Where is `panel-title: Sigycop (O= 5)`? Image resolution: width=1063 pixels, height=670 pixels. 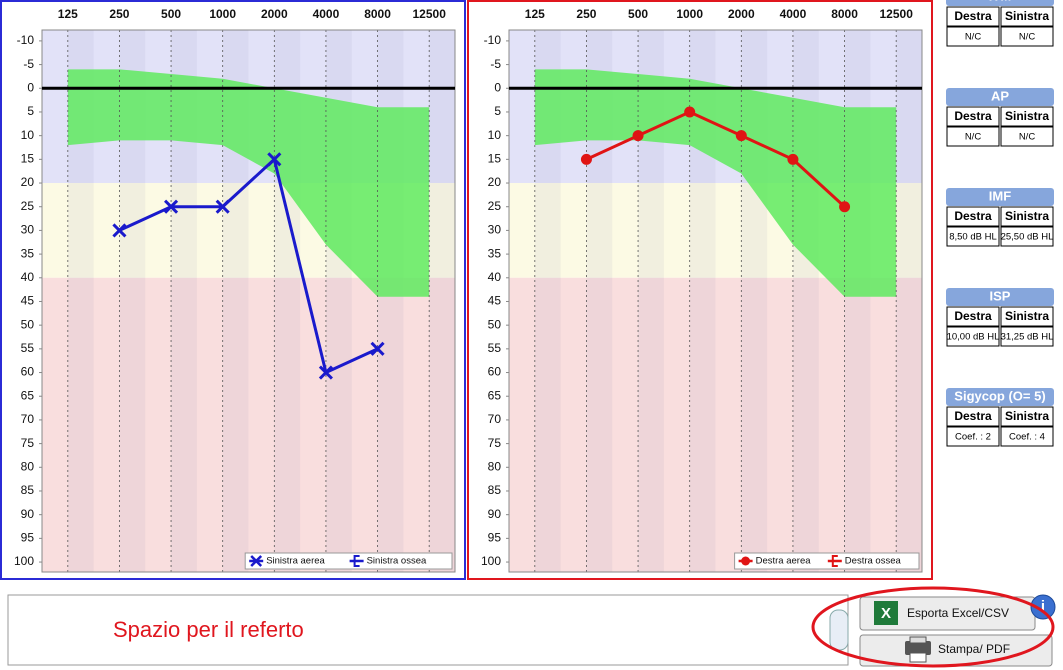 panel-title: Sigycop (O= 5) is located at coordinates (999, 395).